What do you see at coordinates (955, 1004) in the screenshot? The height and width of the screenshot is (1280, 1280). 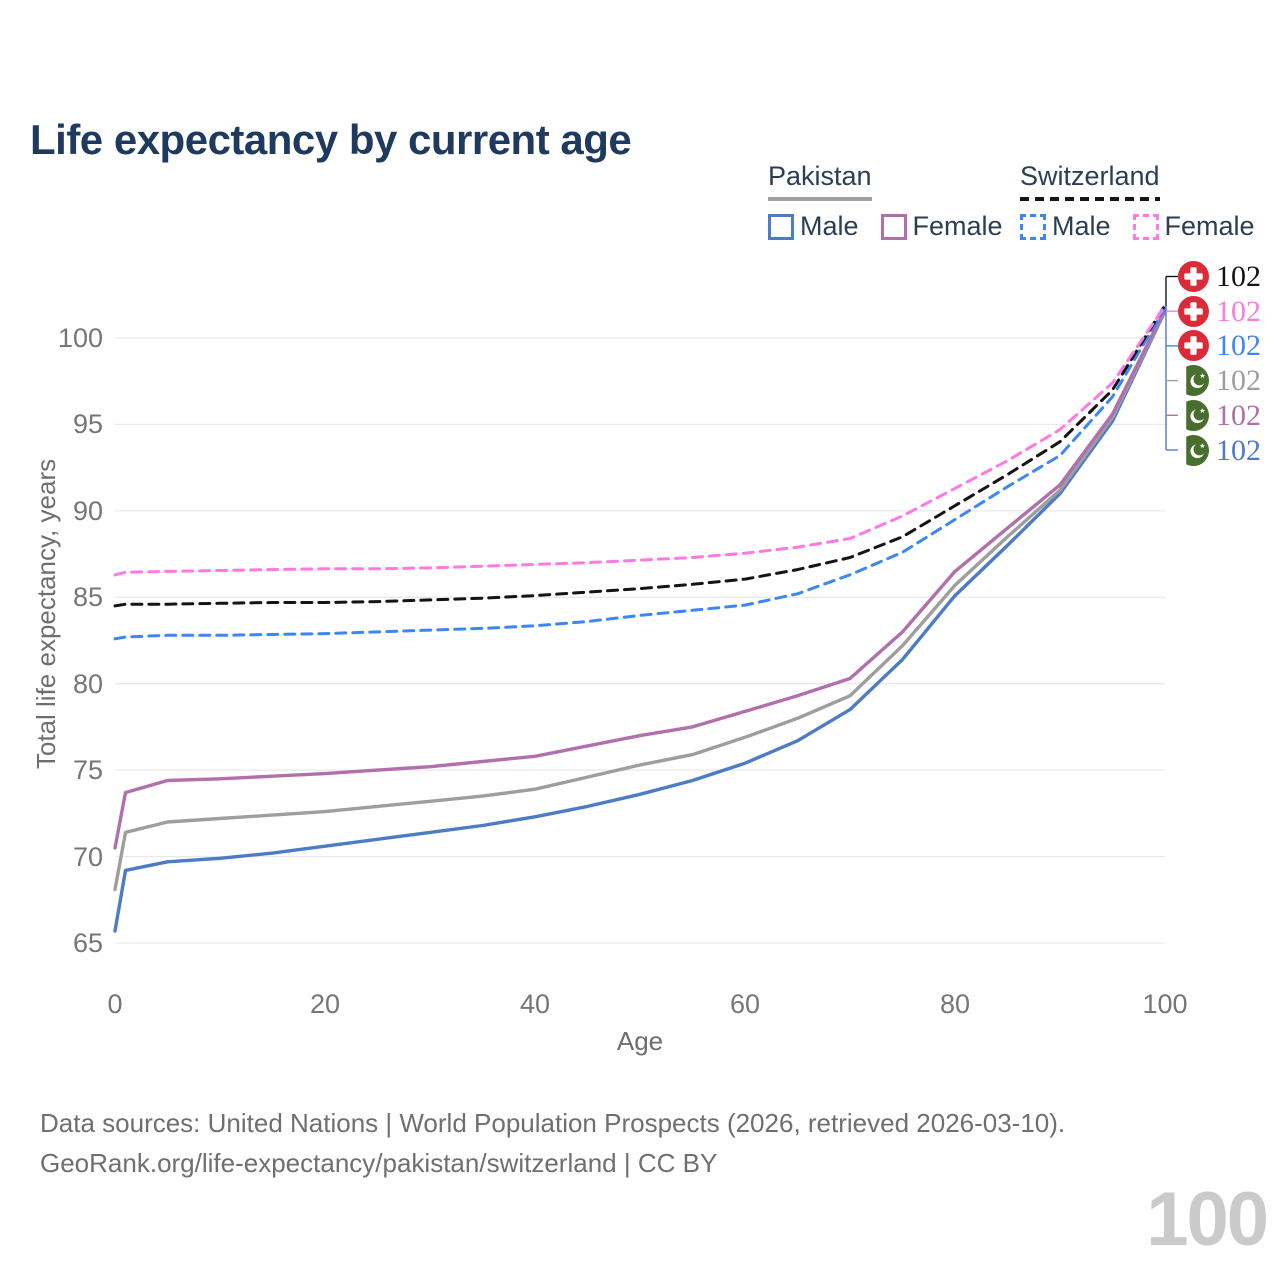 I see `x-tick-label: 80` at bounding box center [955, 1004].